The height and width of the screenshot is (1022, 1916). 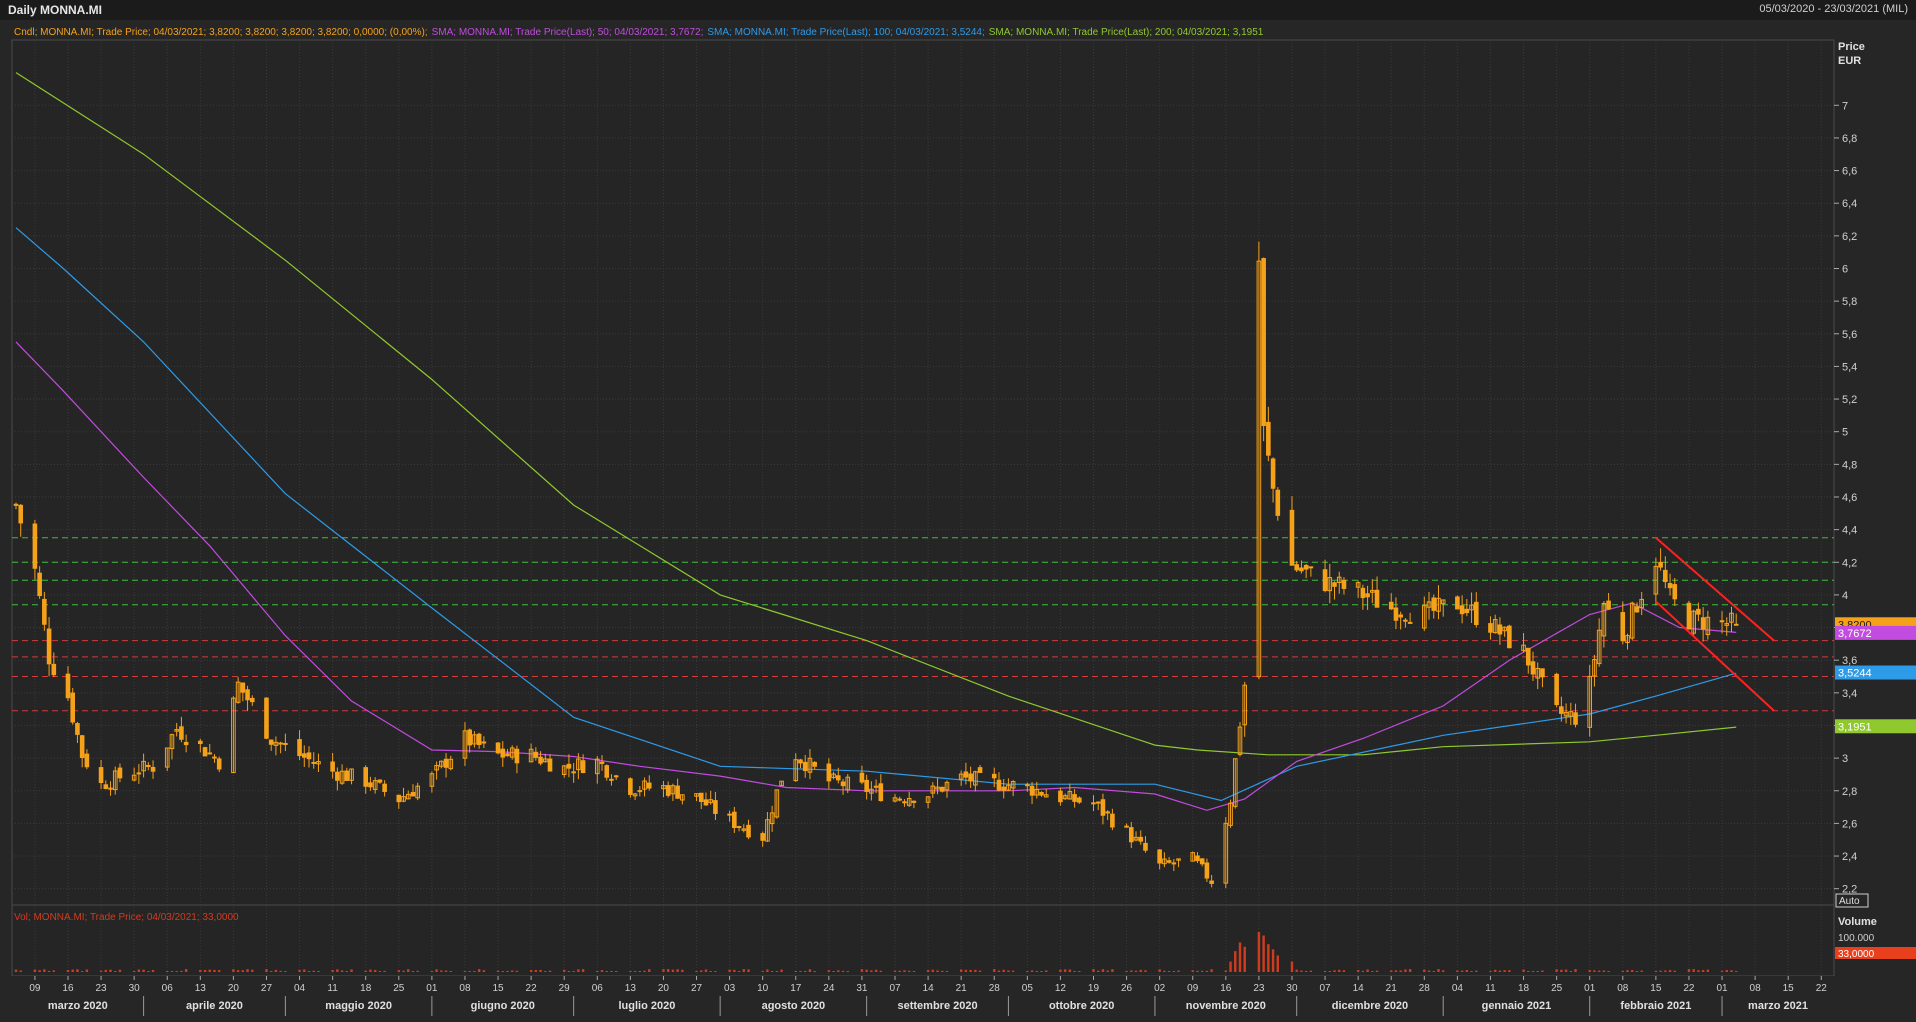 What do you see at coordinates (631, 988) in the screenshot?
I see `date-tick-label: 13` at bounding box center [631, 988].